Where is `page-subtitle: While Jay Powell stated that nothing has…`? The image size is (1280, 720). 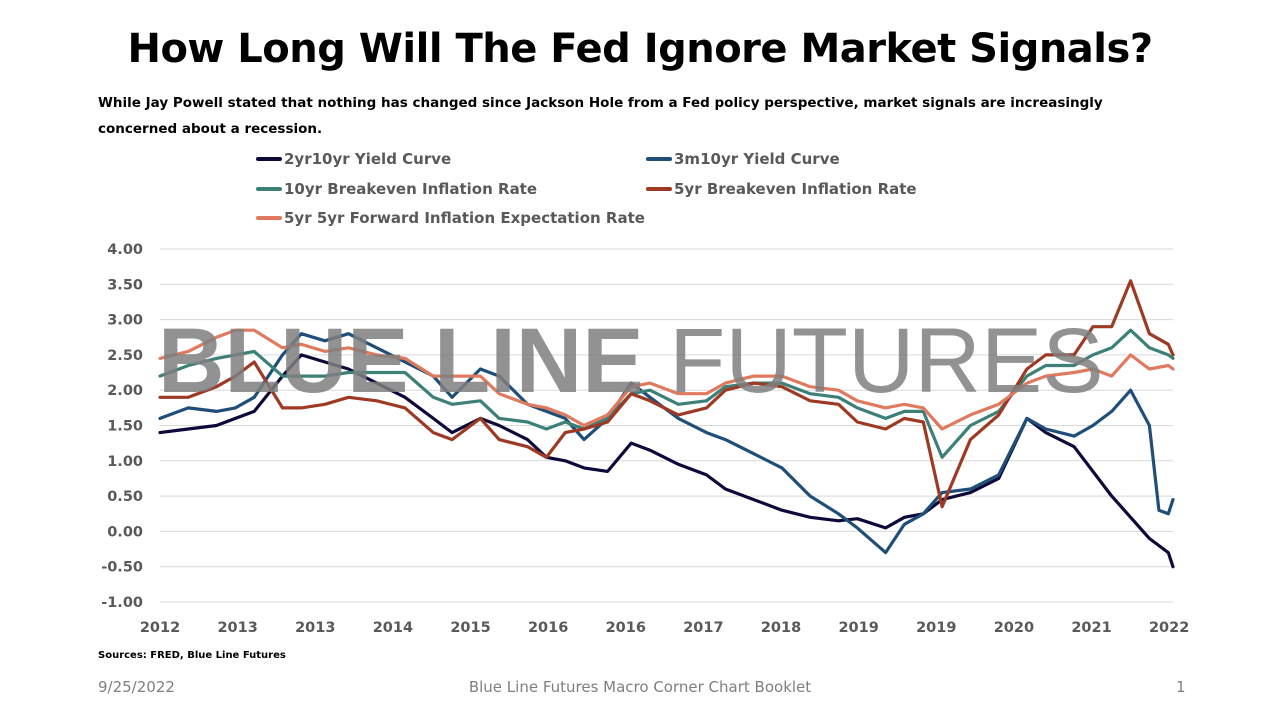
page-subtitle: While Jay Powell stated that nothing has… is located at coordinates (600, 116).